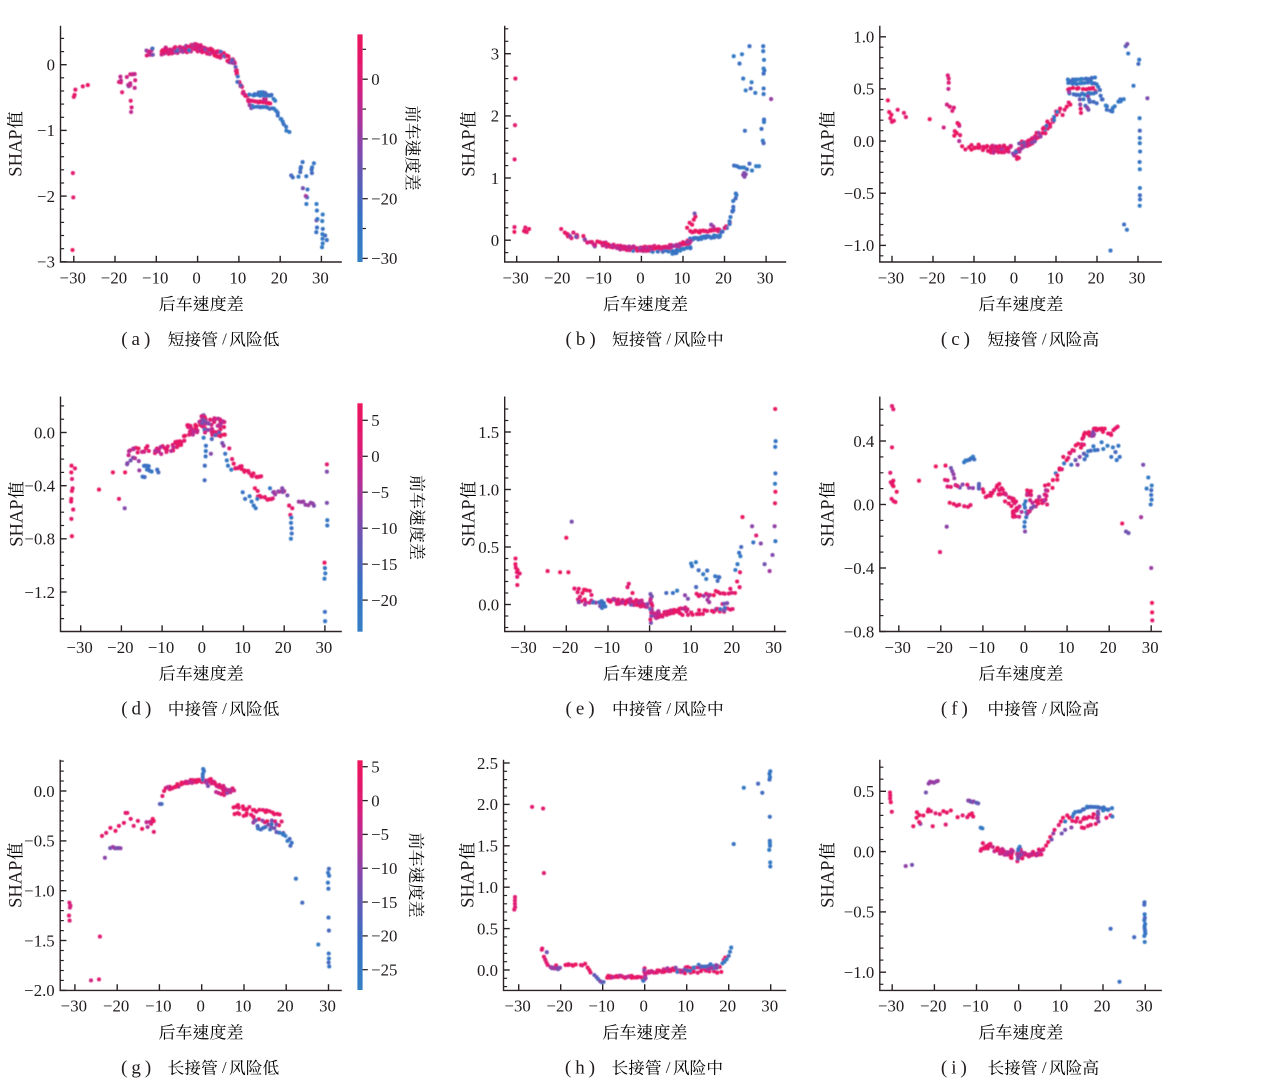 The width and height of the screenshot is (1269, 1088). I want to click on svg-text: (d), so click(138, 709).